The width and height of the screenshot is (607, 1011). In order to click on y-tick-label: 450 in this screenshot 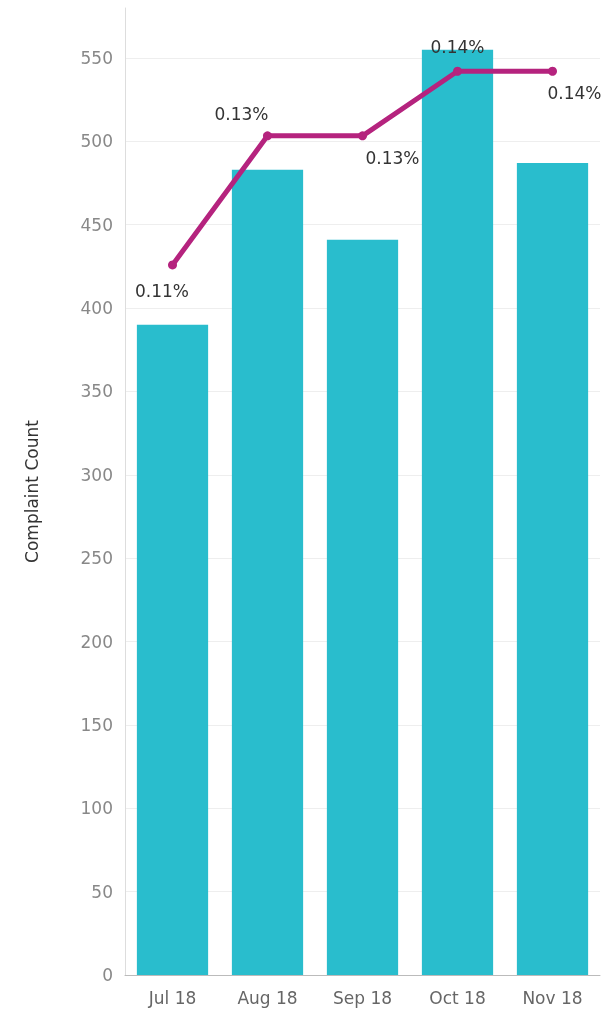, I will do `click(96, 224)`.